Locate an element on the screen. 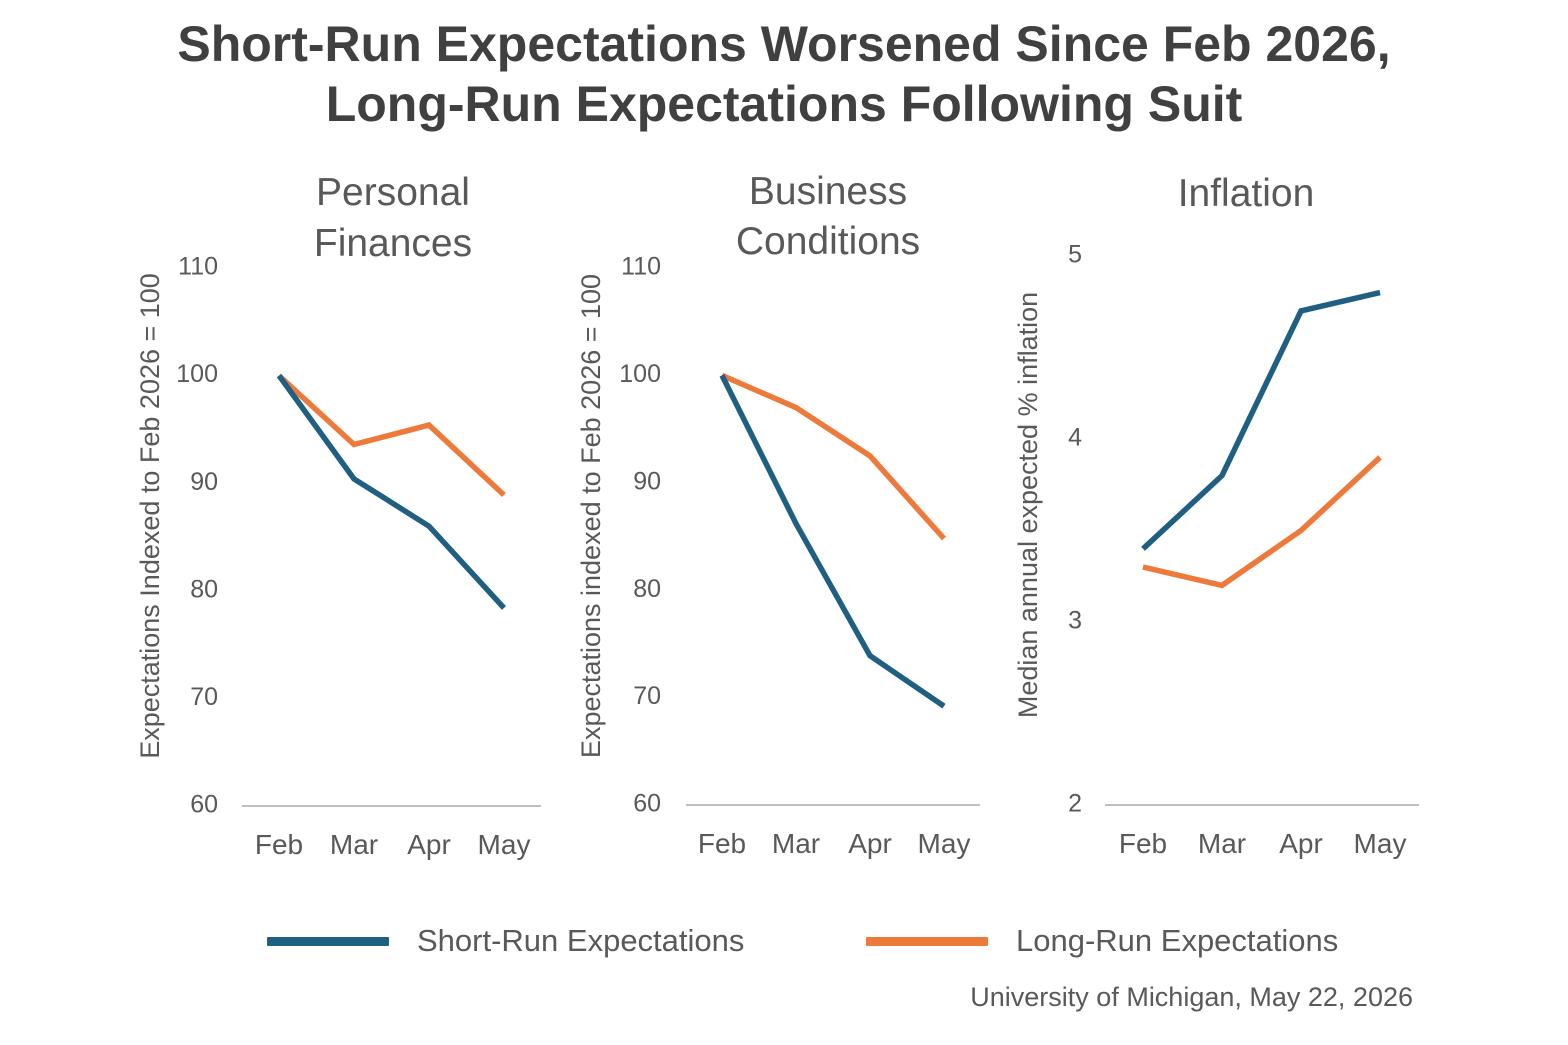 The width and height of the screenshot is (1568, 1045). panel-3-x-tick-label: Feb is located at coordinates (1143, 843).